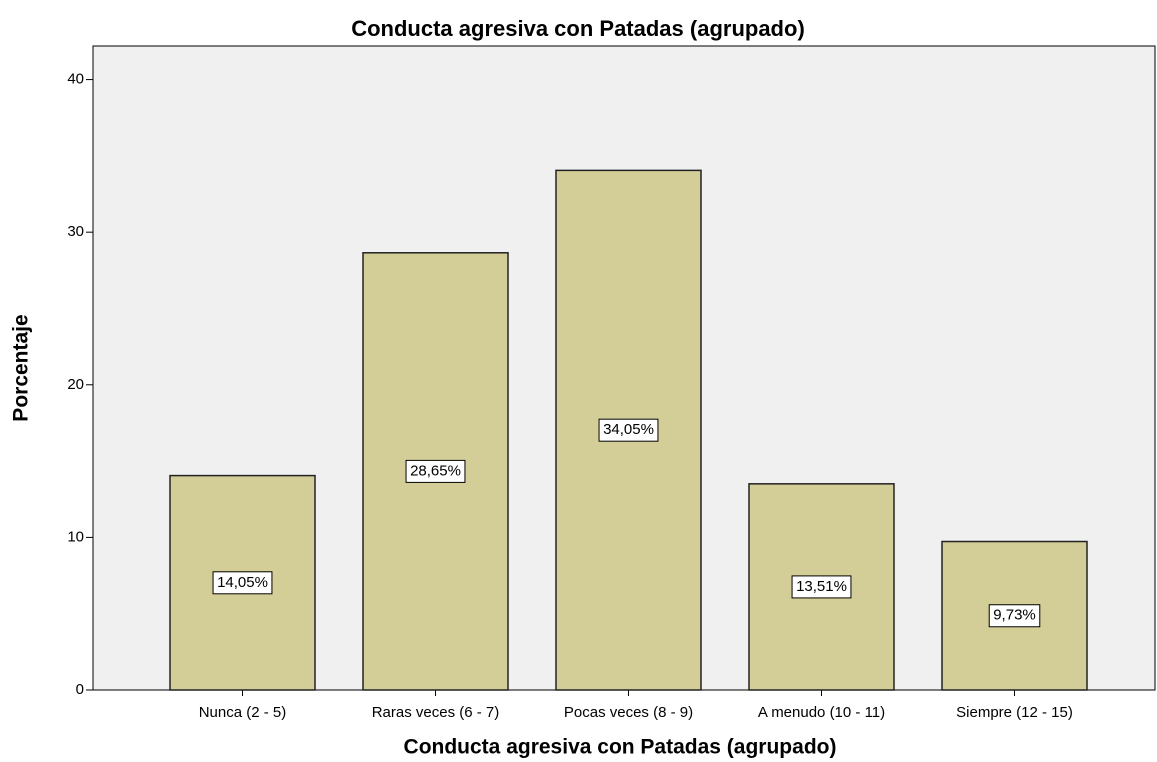 This screenshot has width=1157, height=762. Describe the element at coordinates (21, 367) in the screenshot. I see `y-axis-label: Porcentaje` at that location.